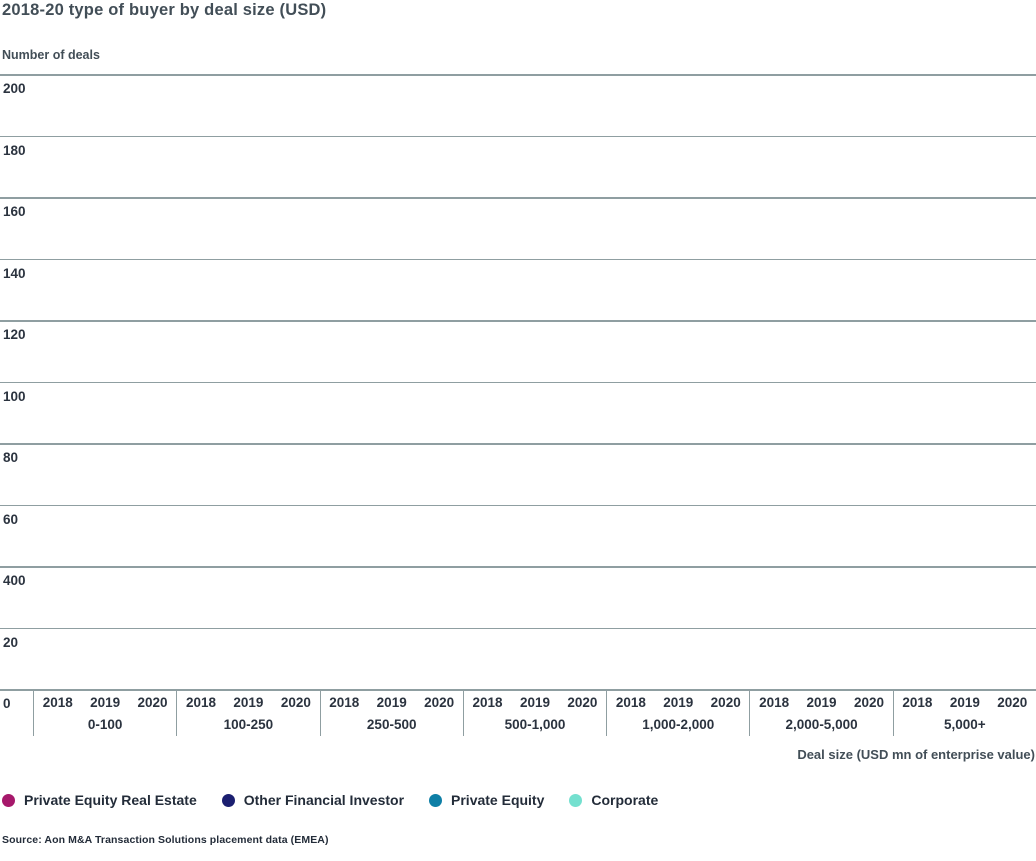 The image size is (1036, 861). I want to click on legend-label: Corporate, so click(625, 800).